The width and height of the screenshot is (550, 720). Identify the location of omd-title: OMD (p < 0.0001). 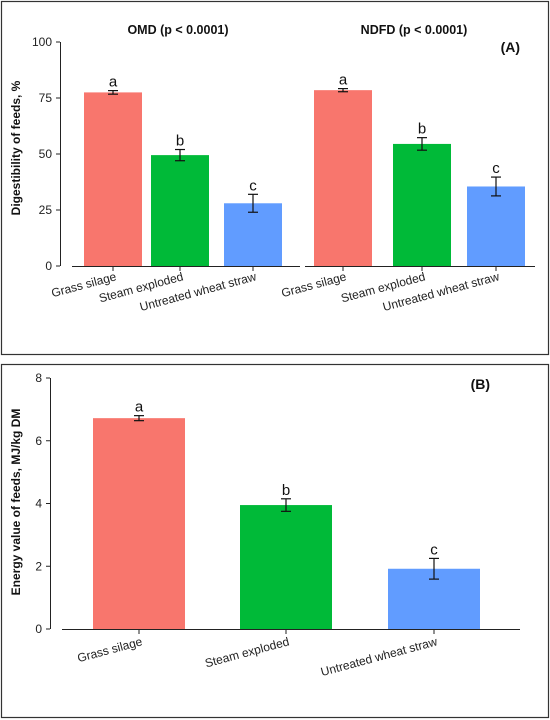
(177, 30).